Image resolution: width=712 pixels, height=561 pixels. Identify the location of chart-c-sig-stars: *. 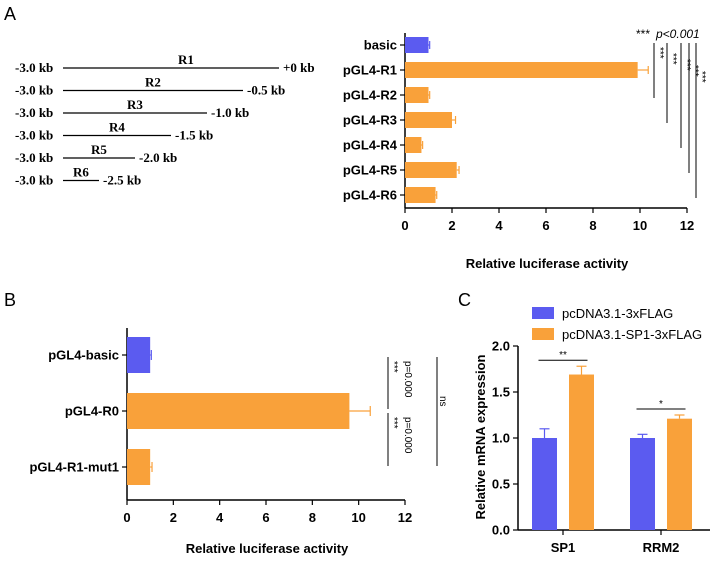
(661, 404).